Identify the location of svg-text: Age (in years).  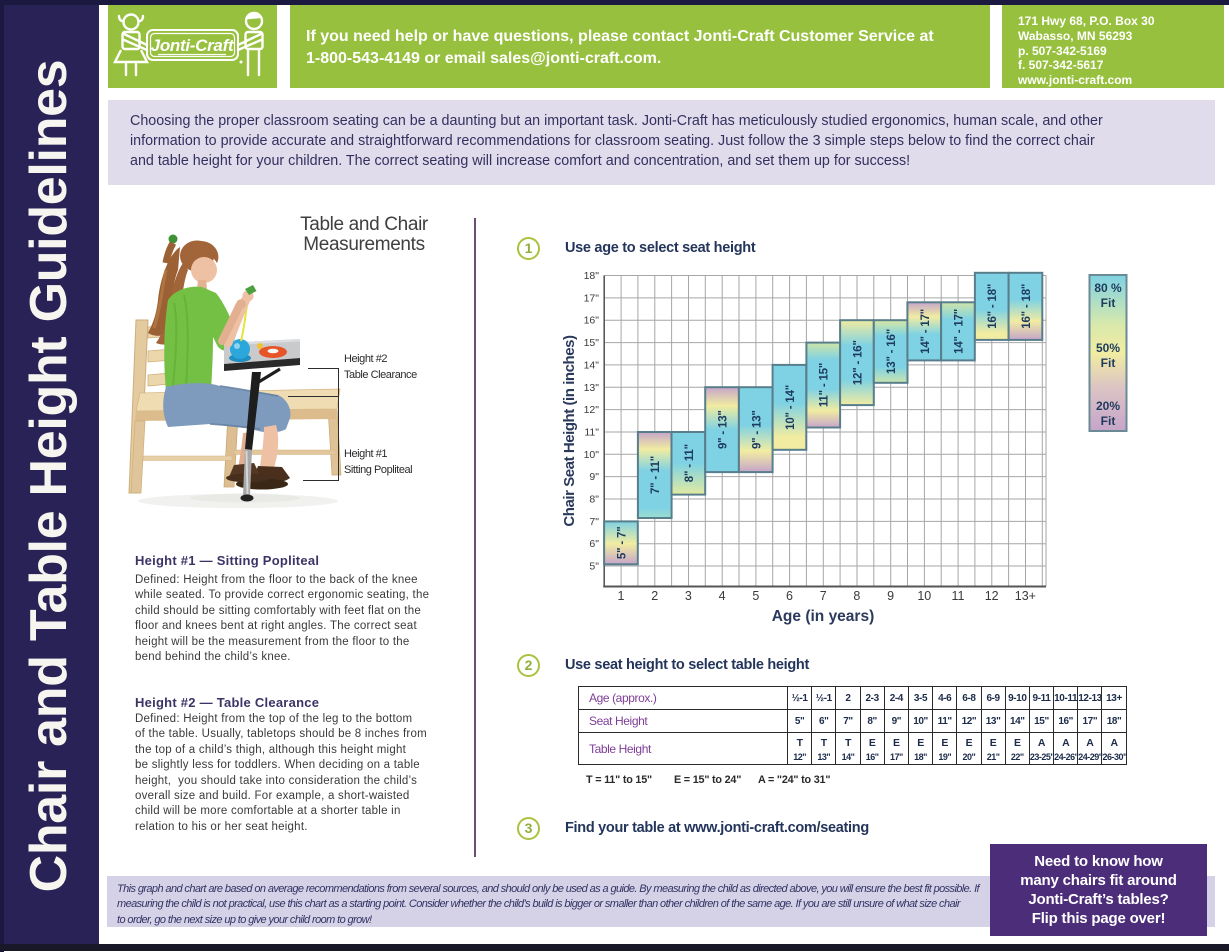
(823, 616).